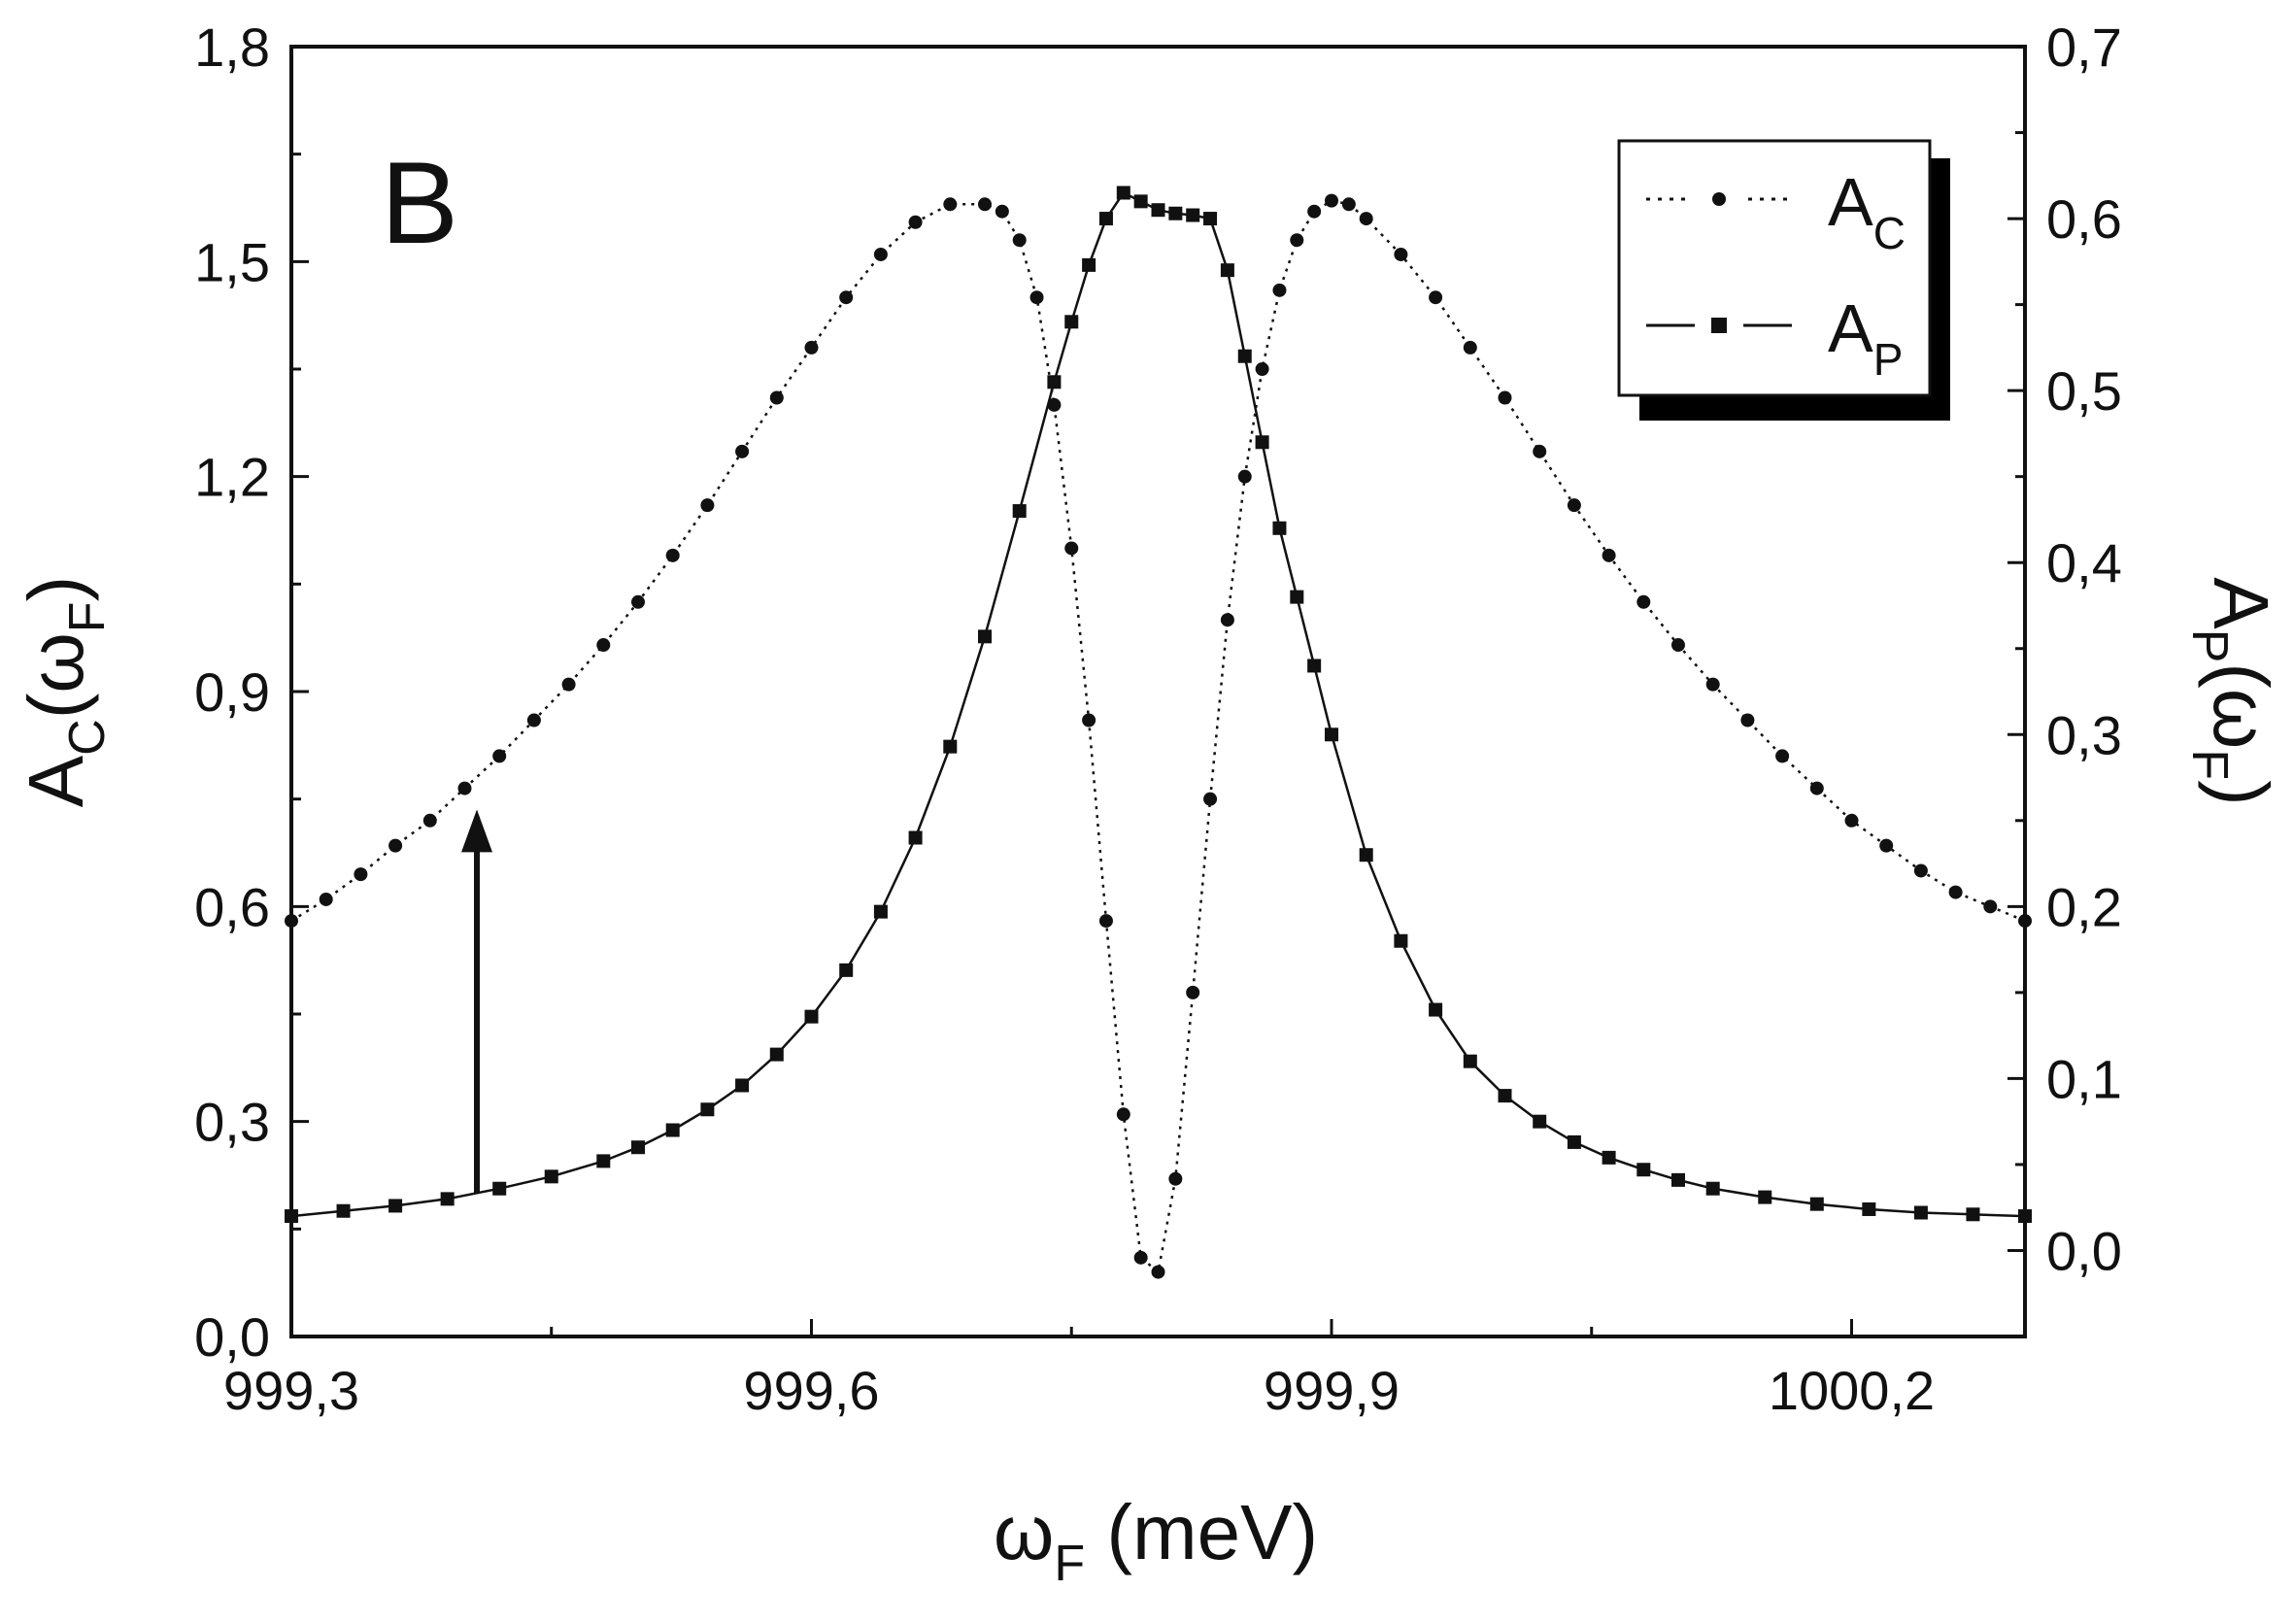 The image size is (2294, 1624). What do you see at coordinates (2084, 47) in the screenshot?
I see `y-right-tick-label: 0,7` at bounding box center [2084, 47].